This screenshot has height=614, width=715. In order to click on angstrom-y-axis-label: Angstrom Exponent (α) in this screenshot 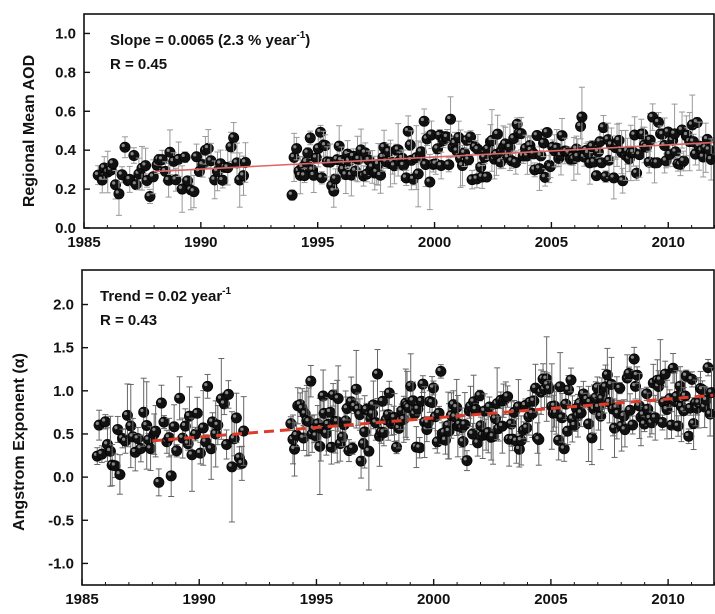, I will do `click(19, 442)`.